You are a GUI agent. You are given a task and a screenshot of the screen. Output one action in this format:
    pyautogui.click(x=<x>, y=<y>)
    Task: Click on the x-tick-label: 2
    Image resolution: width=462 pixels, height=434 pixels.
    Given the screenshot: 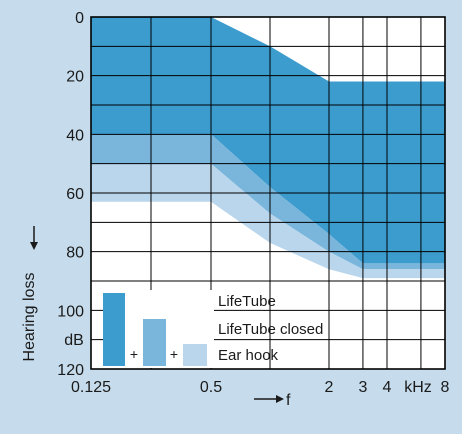 What is the action you would take?
    pyautogui.click(x=329, y=387)
    